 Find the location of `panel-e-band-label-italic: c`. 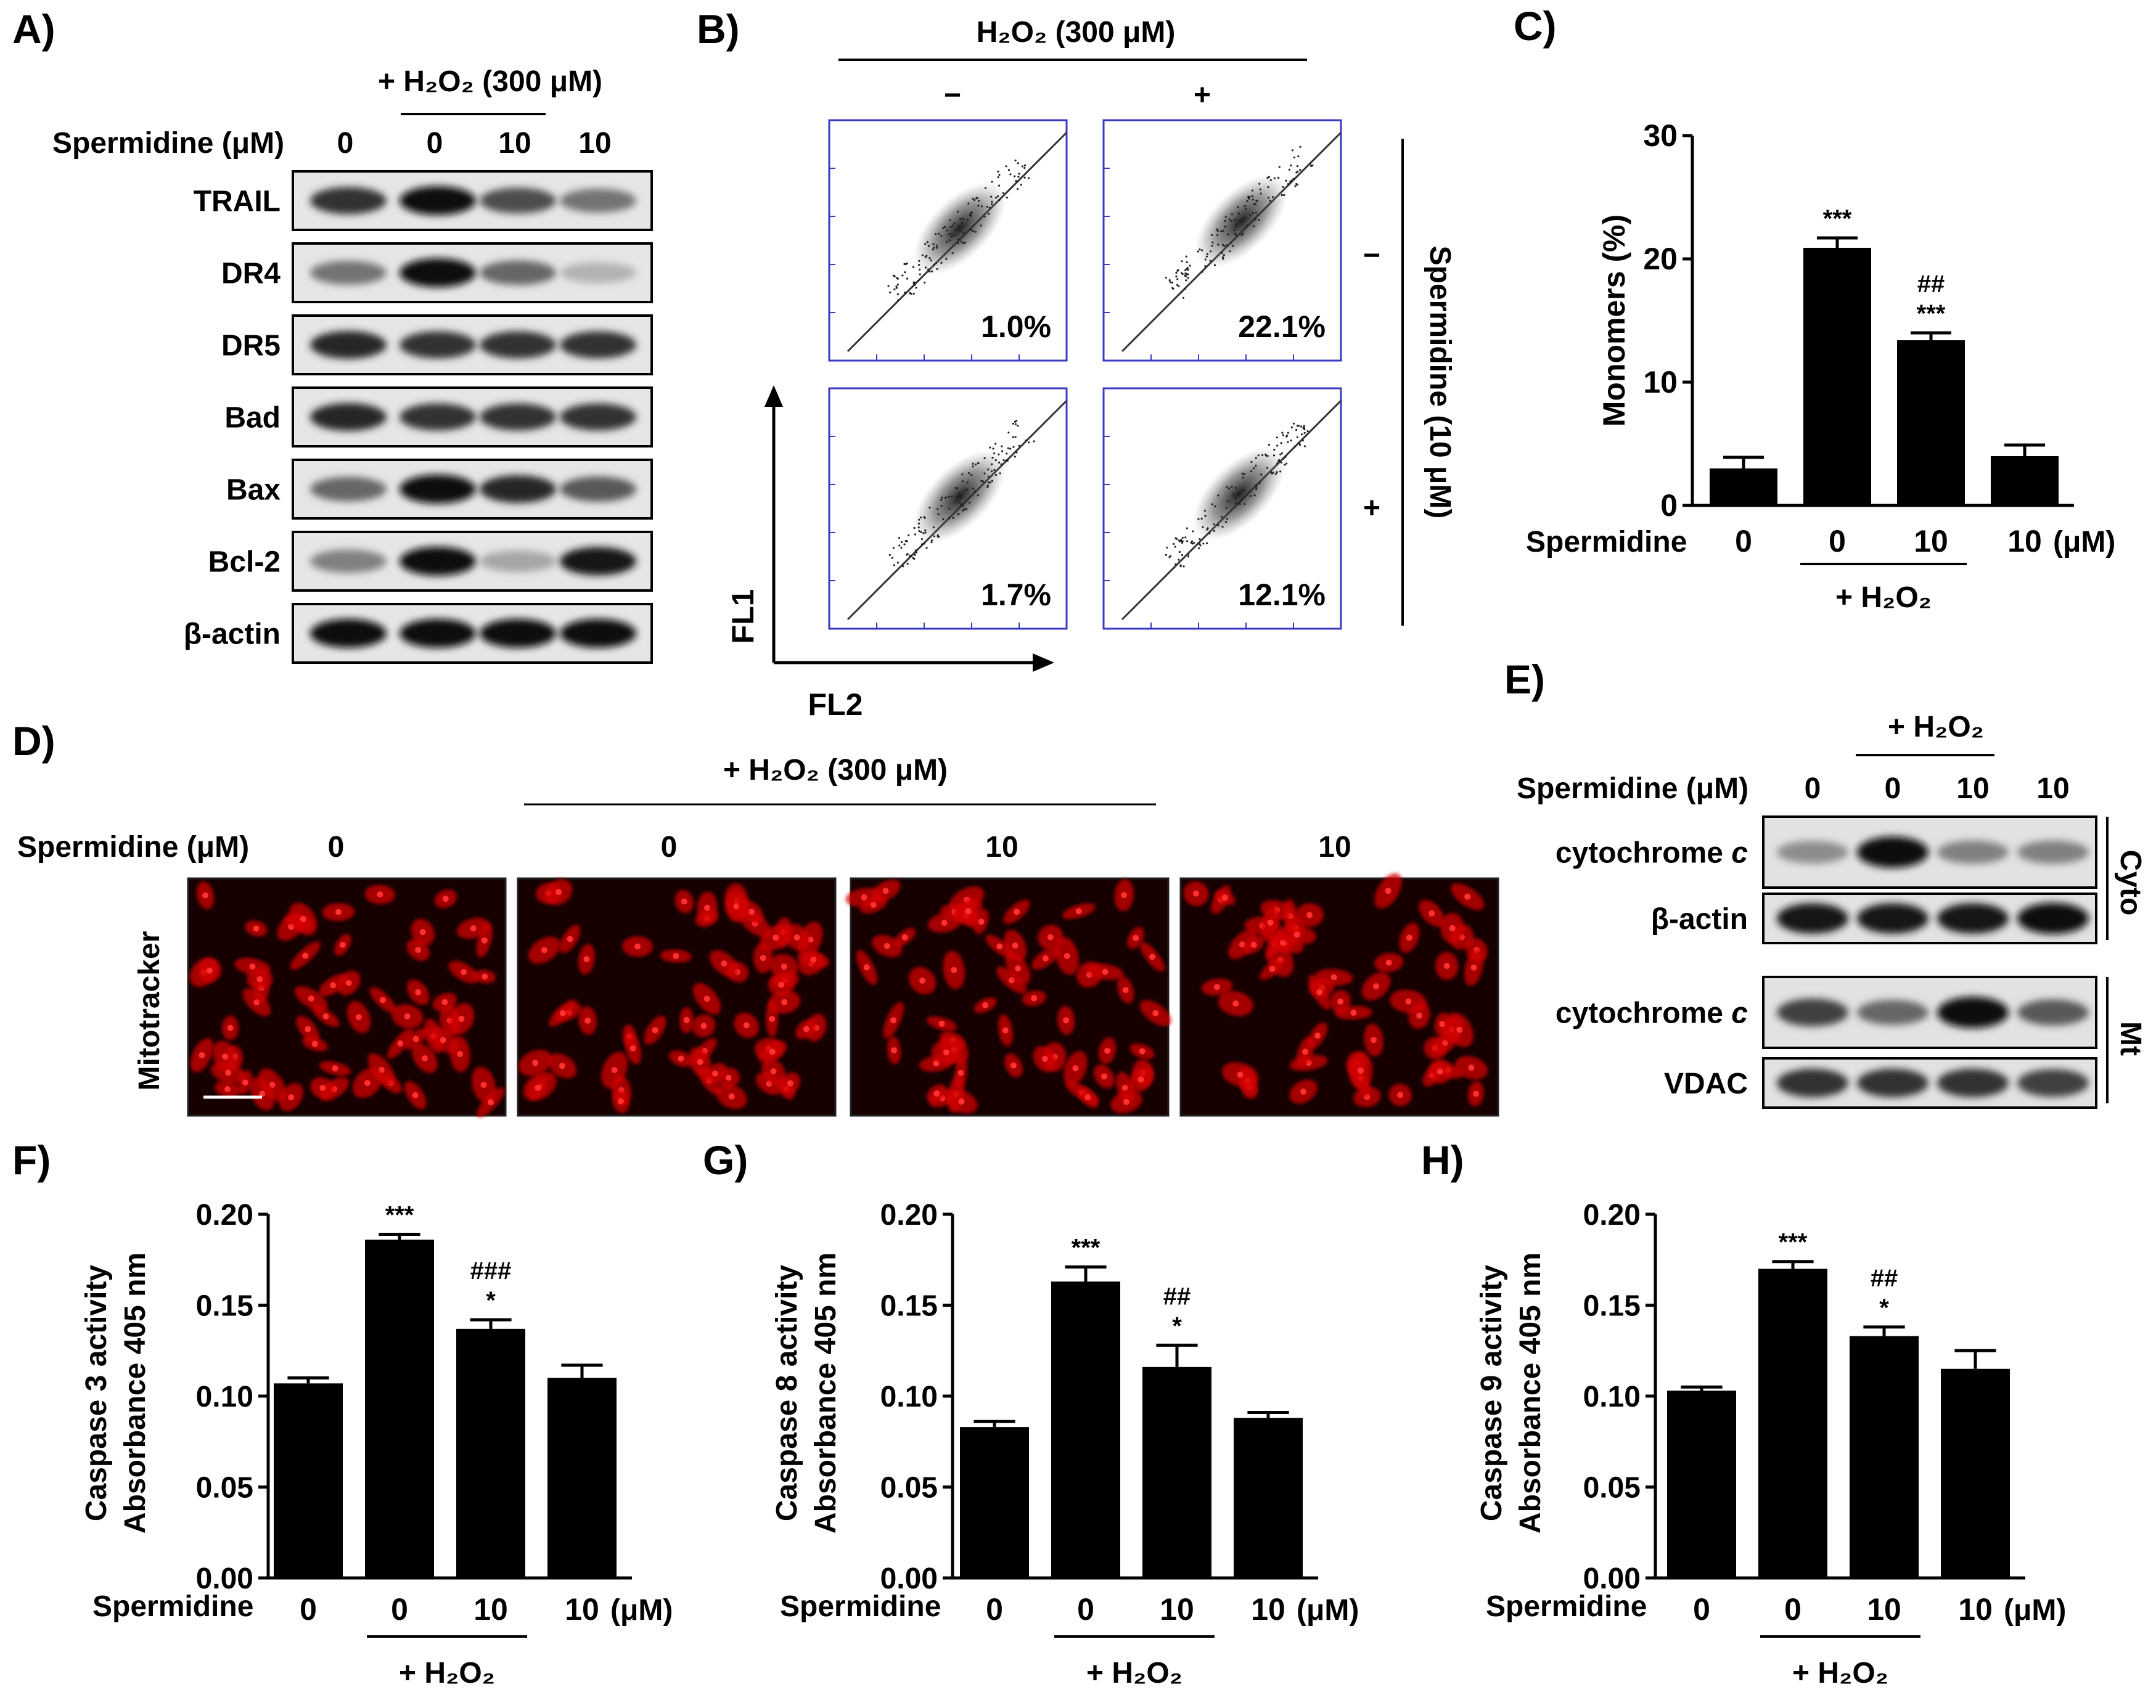

panel-e-band-label-italic: c is located at coordinates (1736, 853).